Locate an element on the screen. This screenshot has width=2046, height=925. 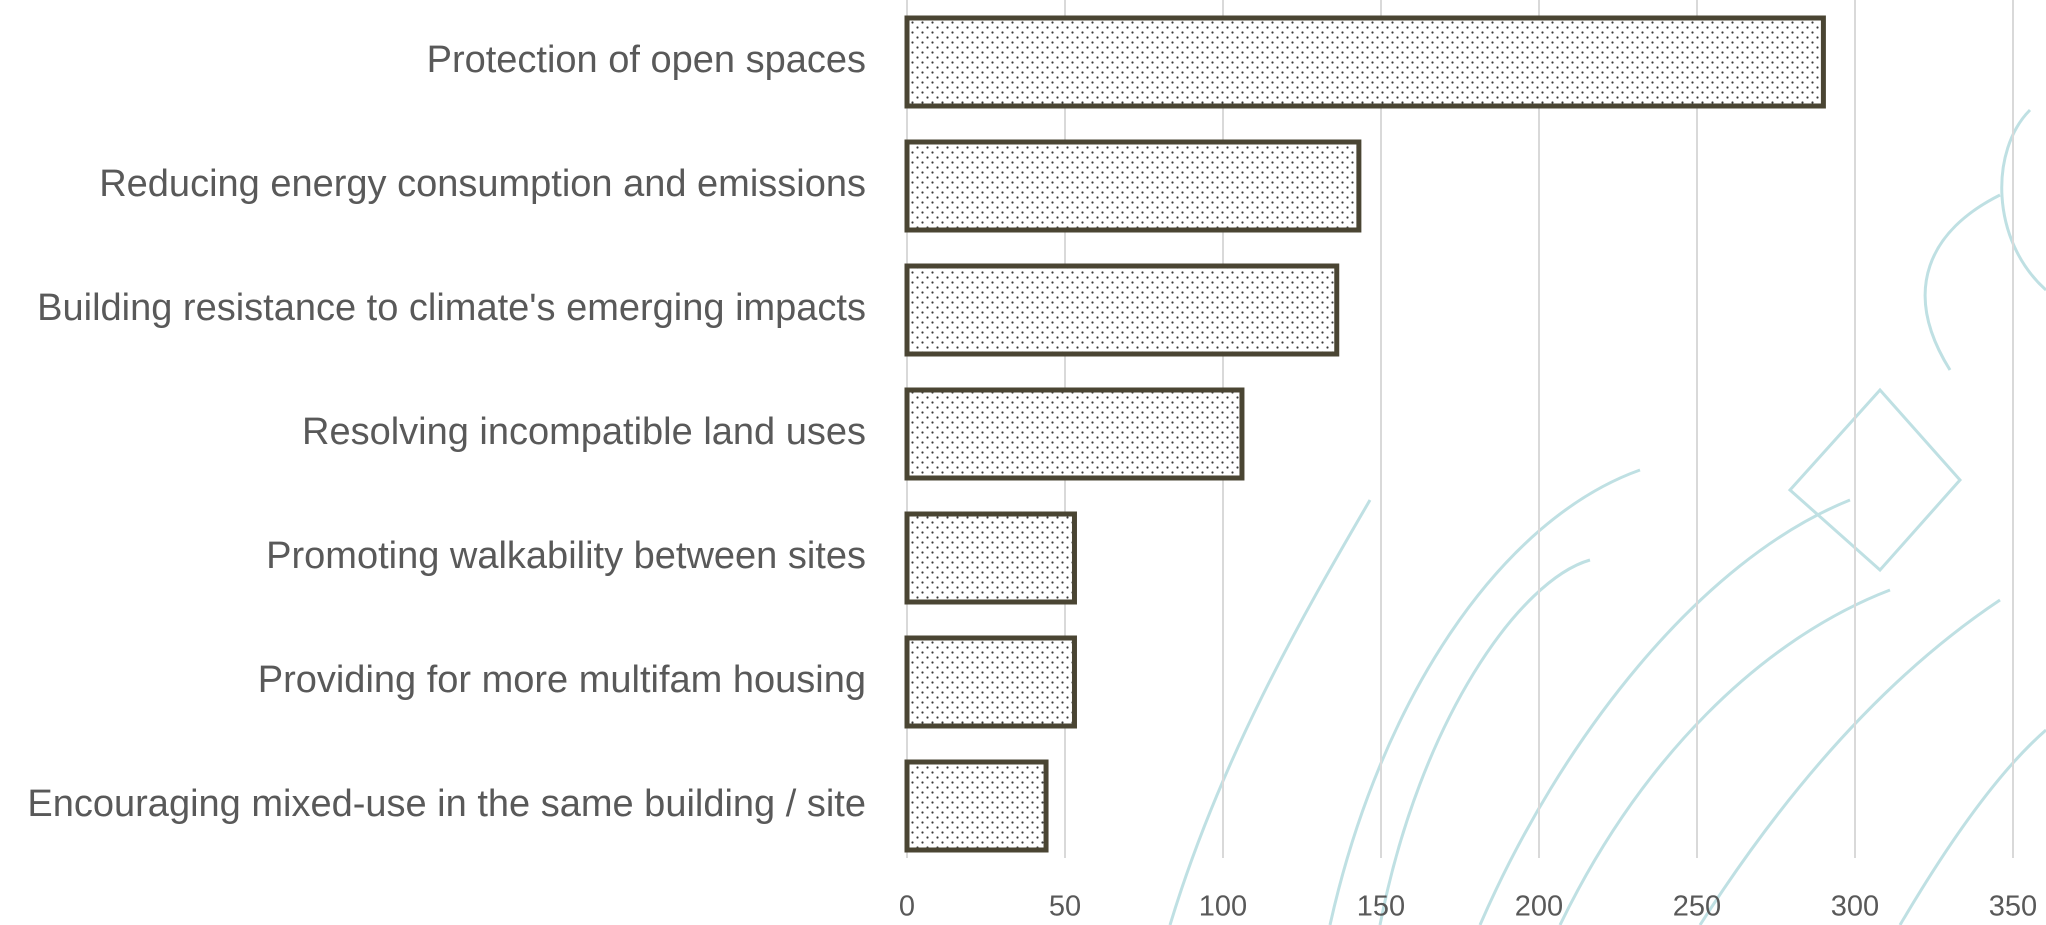
y-tick-label: Promoting walkability between sites is located at coordinates (566, 556).